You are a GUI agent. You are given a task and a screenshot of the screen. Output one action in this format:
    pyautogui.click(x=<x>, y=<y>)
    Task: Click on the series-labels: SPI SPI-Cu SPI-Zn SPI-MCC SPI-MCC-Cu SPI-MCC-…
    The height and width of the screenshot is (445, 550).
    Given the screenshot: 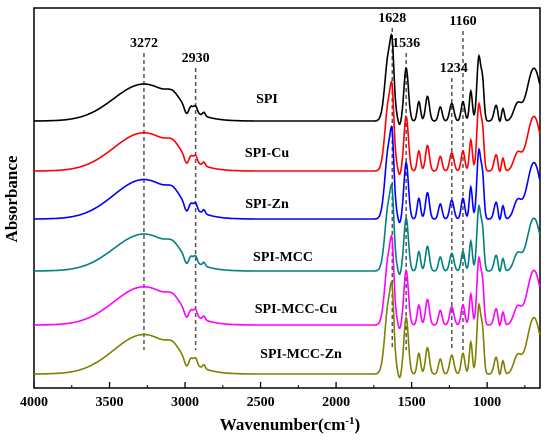 What is the action you would take?
    pyautogui.click(x=293, y=227)
    